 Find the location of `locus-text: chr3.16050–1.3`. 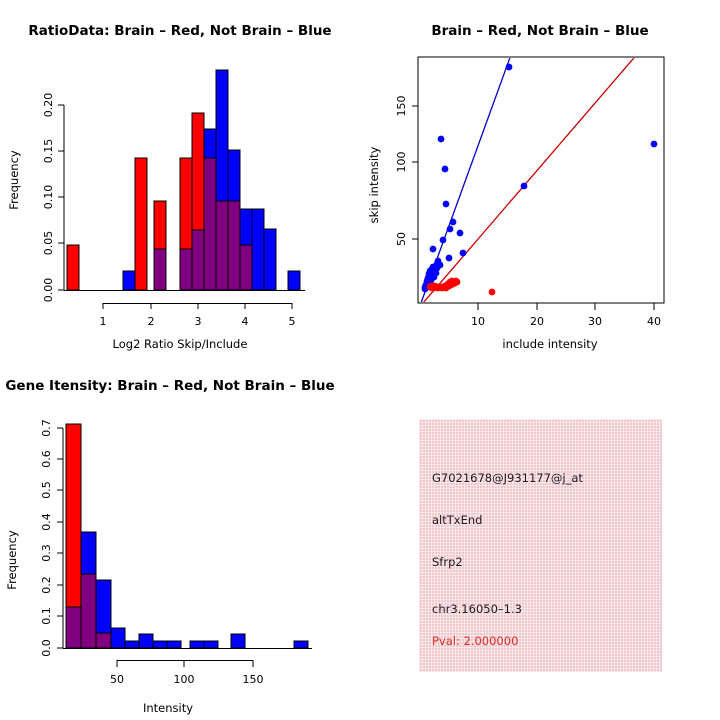

locus-text: chr3.16050–1.3 is located at coordinates (477, 609).